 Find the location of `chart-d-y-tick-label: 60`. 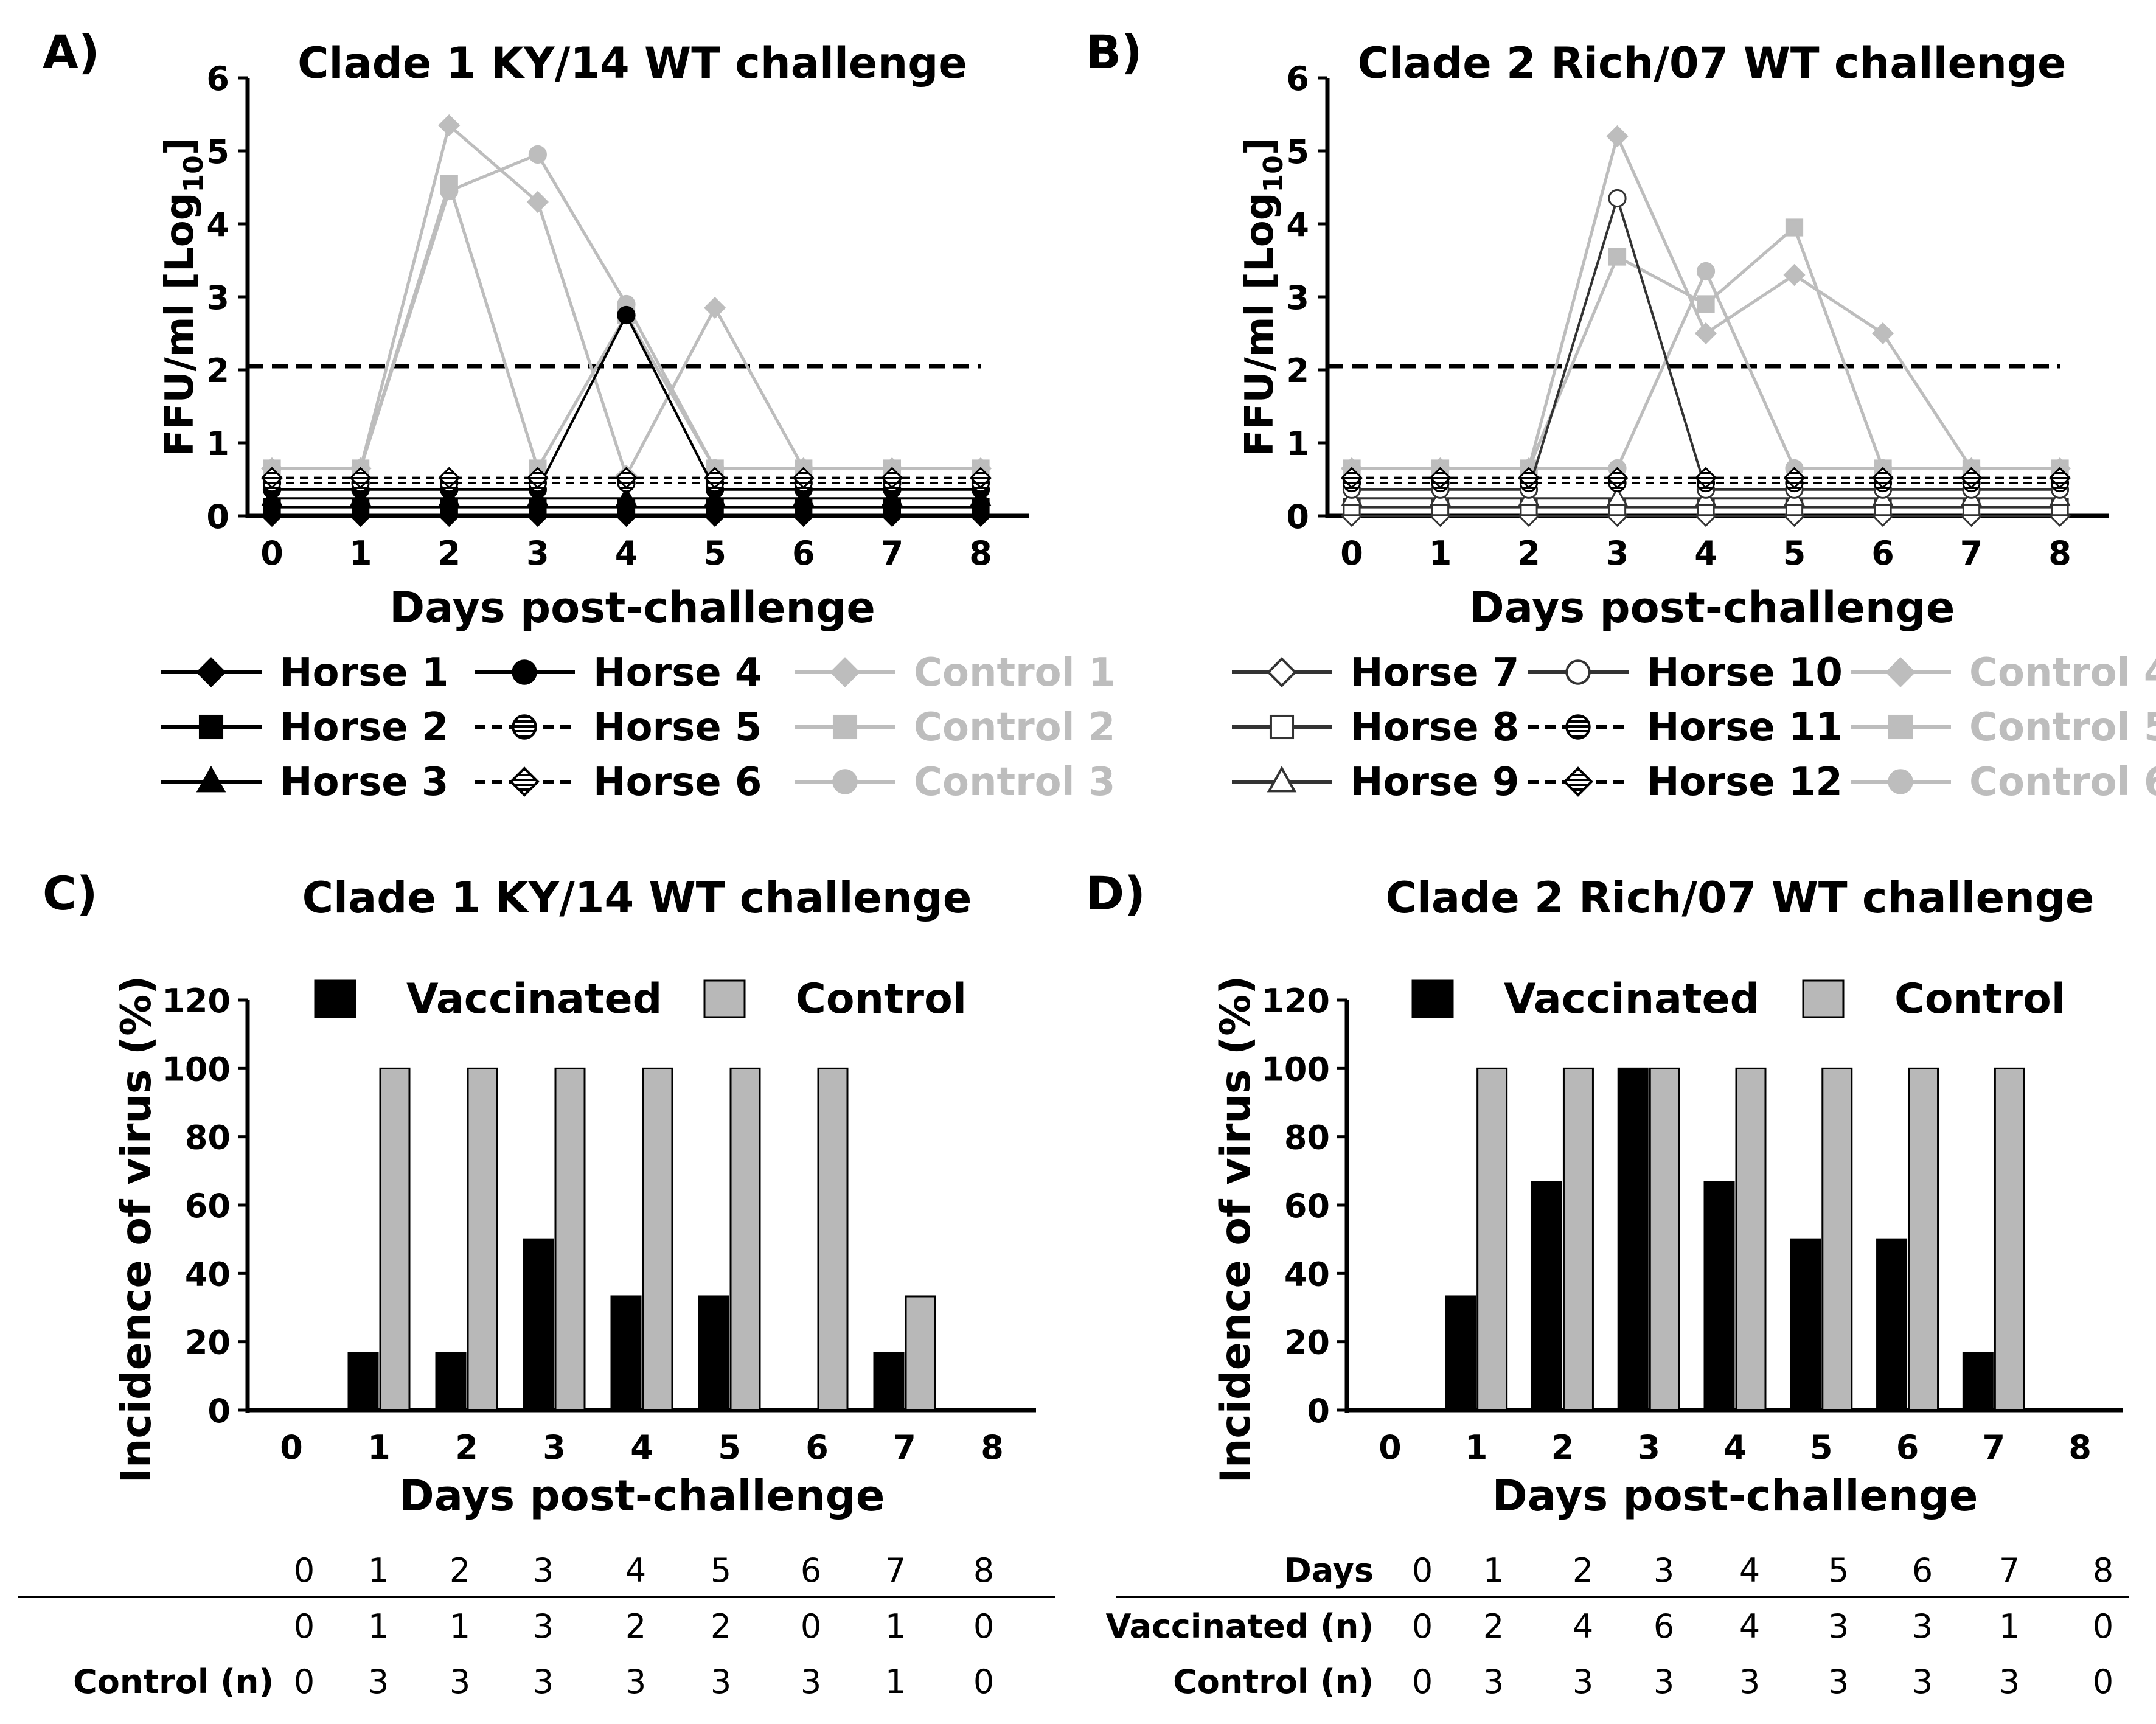

chart-d-y-tick-label: 60 is located at coordinates (1307, 1206).